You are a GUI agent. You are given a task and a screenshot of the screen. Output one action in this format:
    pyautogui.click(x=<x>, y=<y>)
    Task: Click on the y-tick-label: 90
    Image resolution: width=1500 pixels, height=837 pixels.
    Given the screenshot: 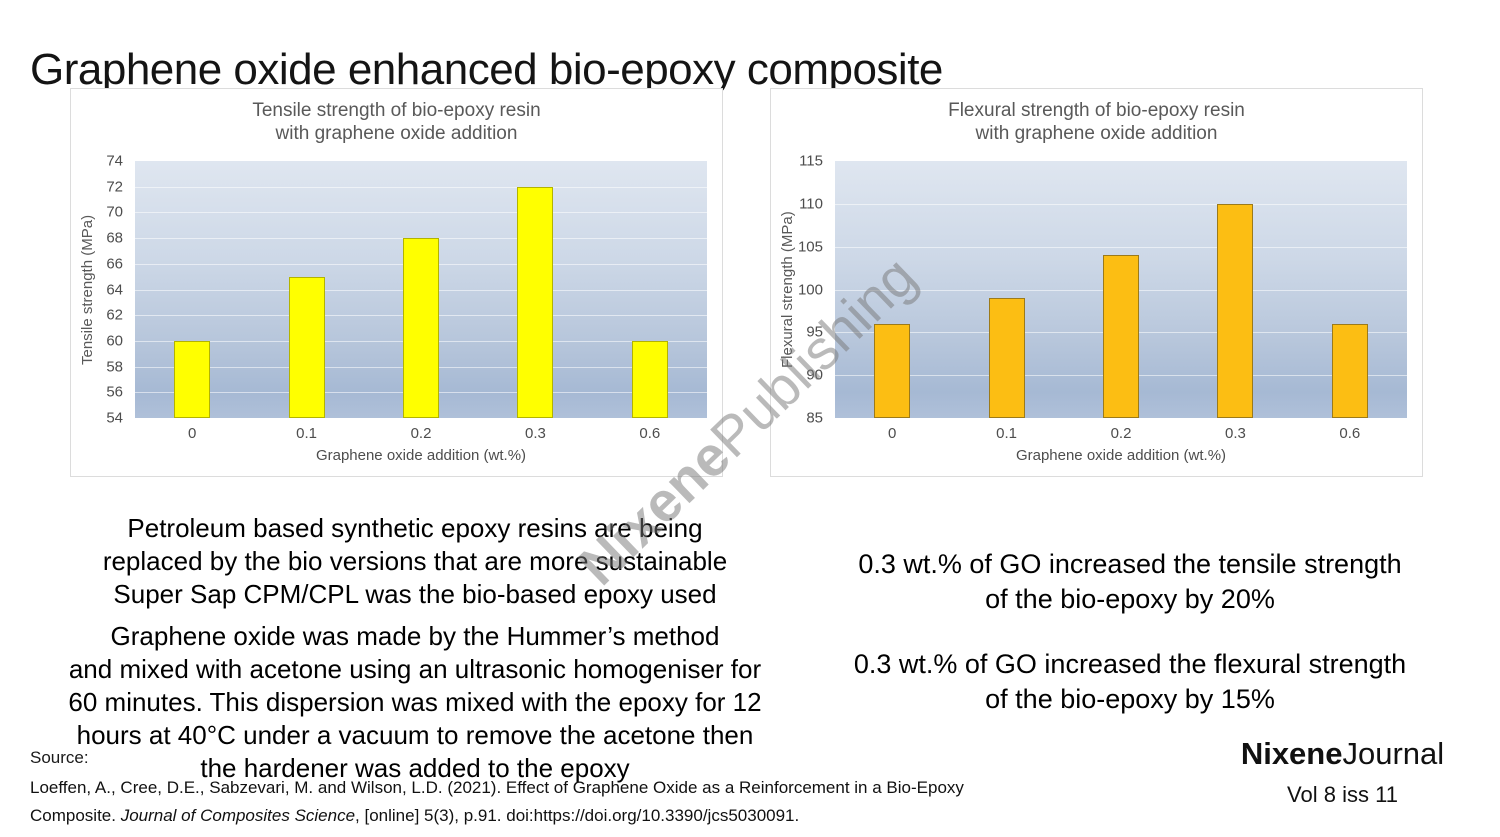 What is the action you would take?
    pyautogui.click(x=814, y=375)
    